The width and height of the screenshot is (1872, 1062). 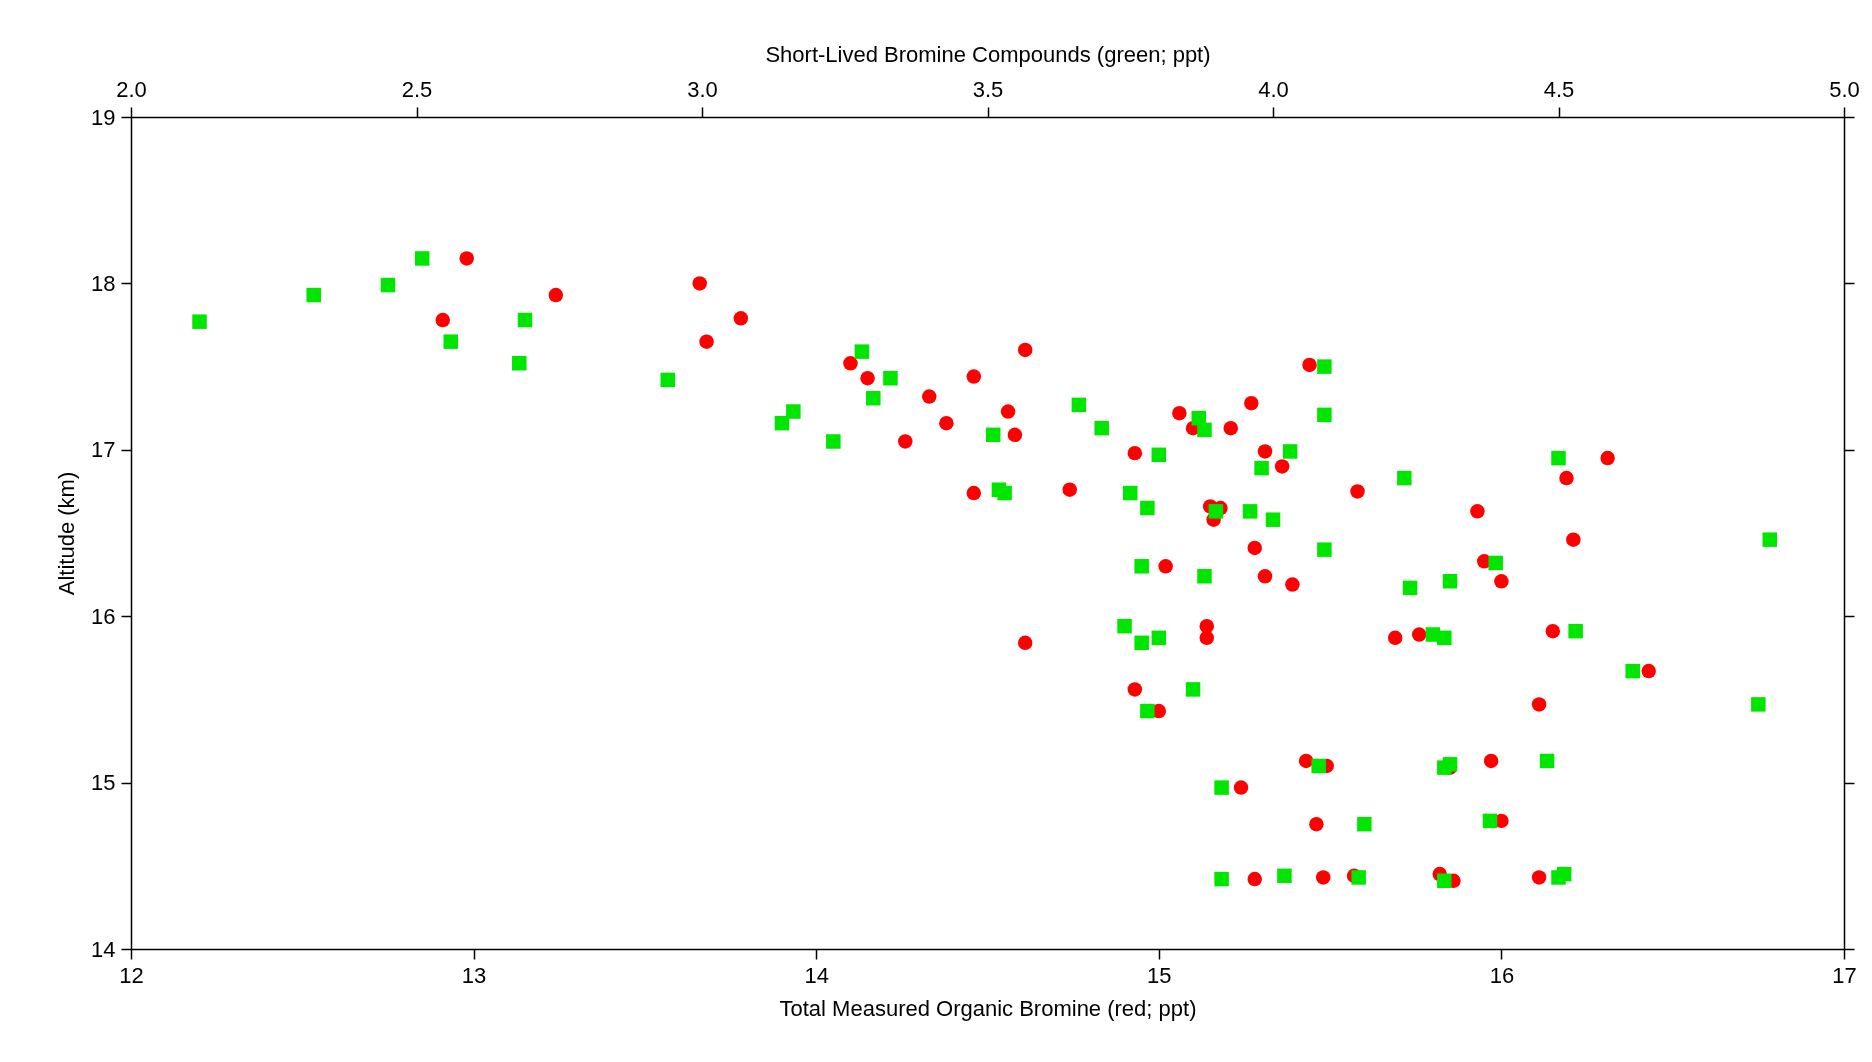 I want to click on x2-tick-label: 3.5, so click(x=988, y=89).